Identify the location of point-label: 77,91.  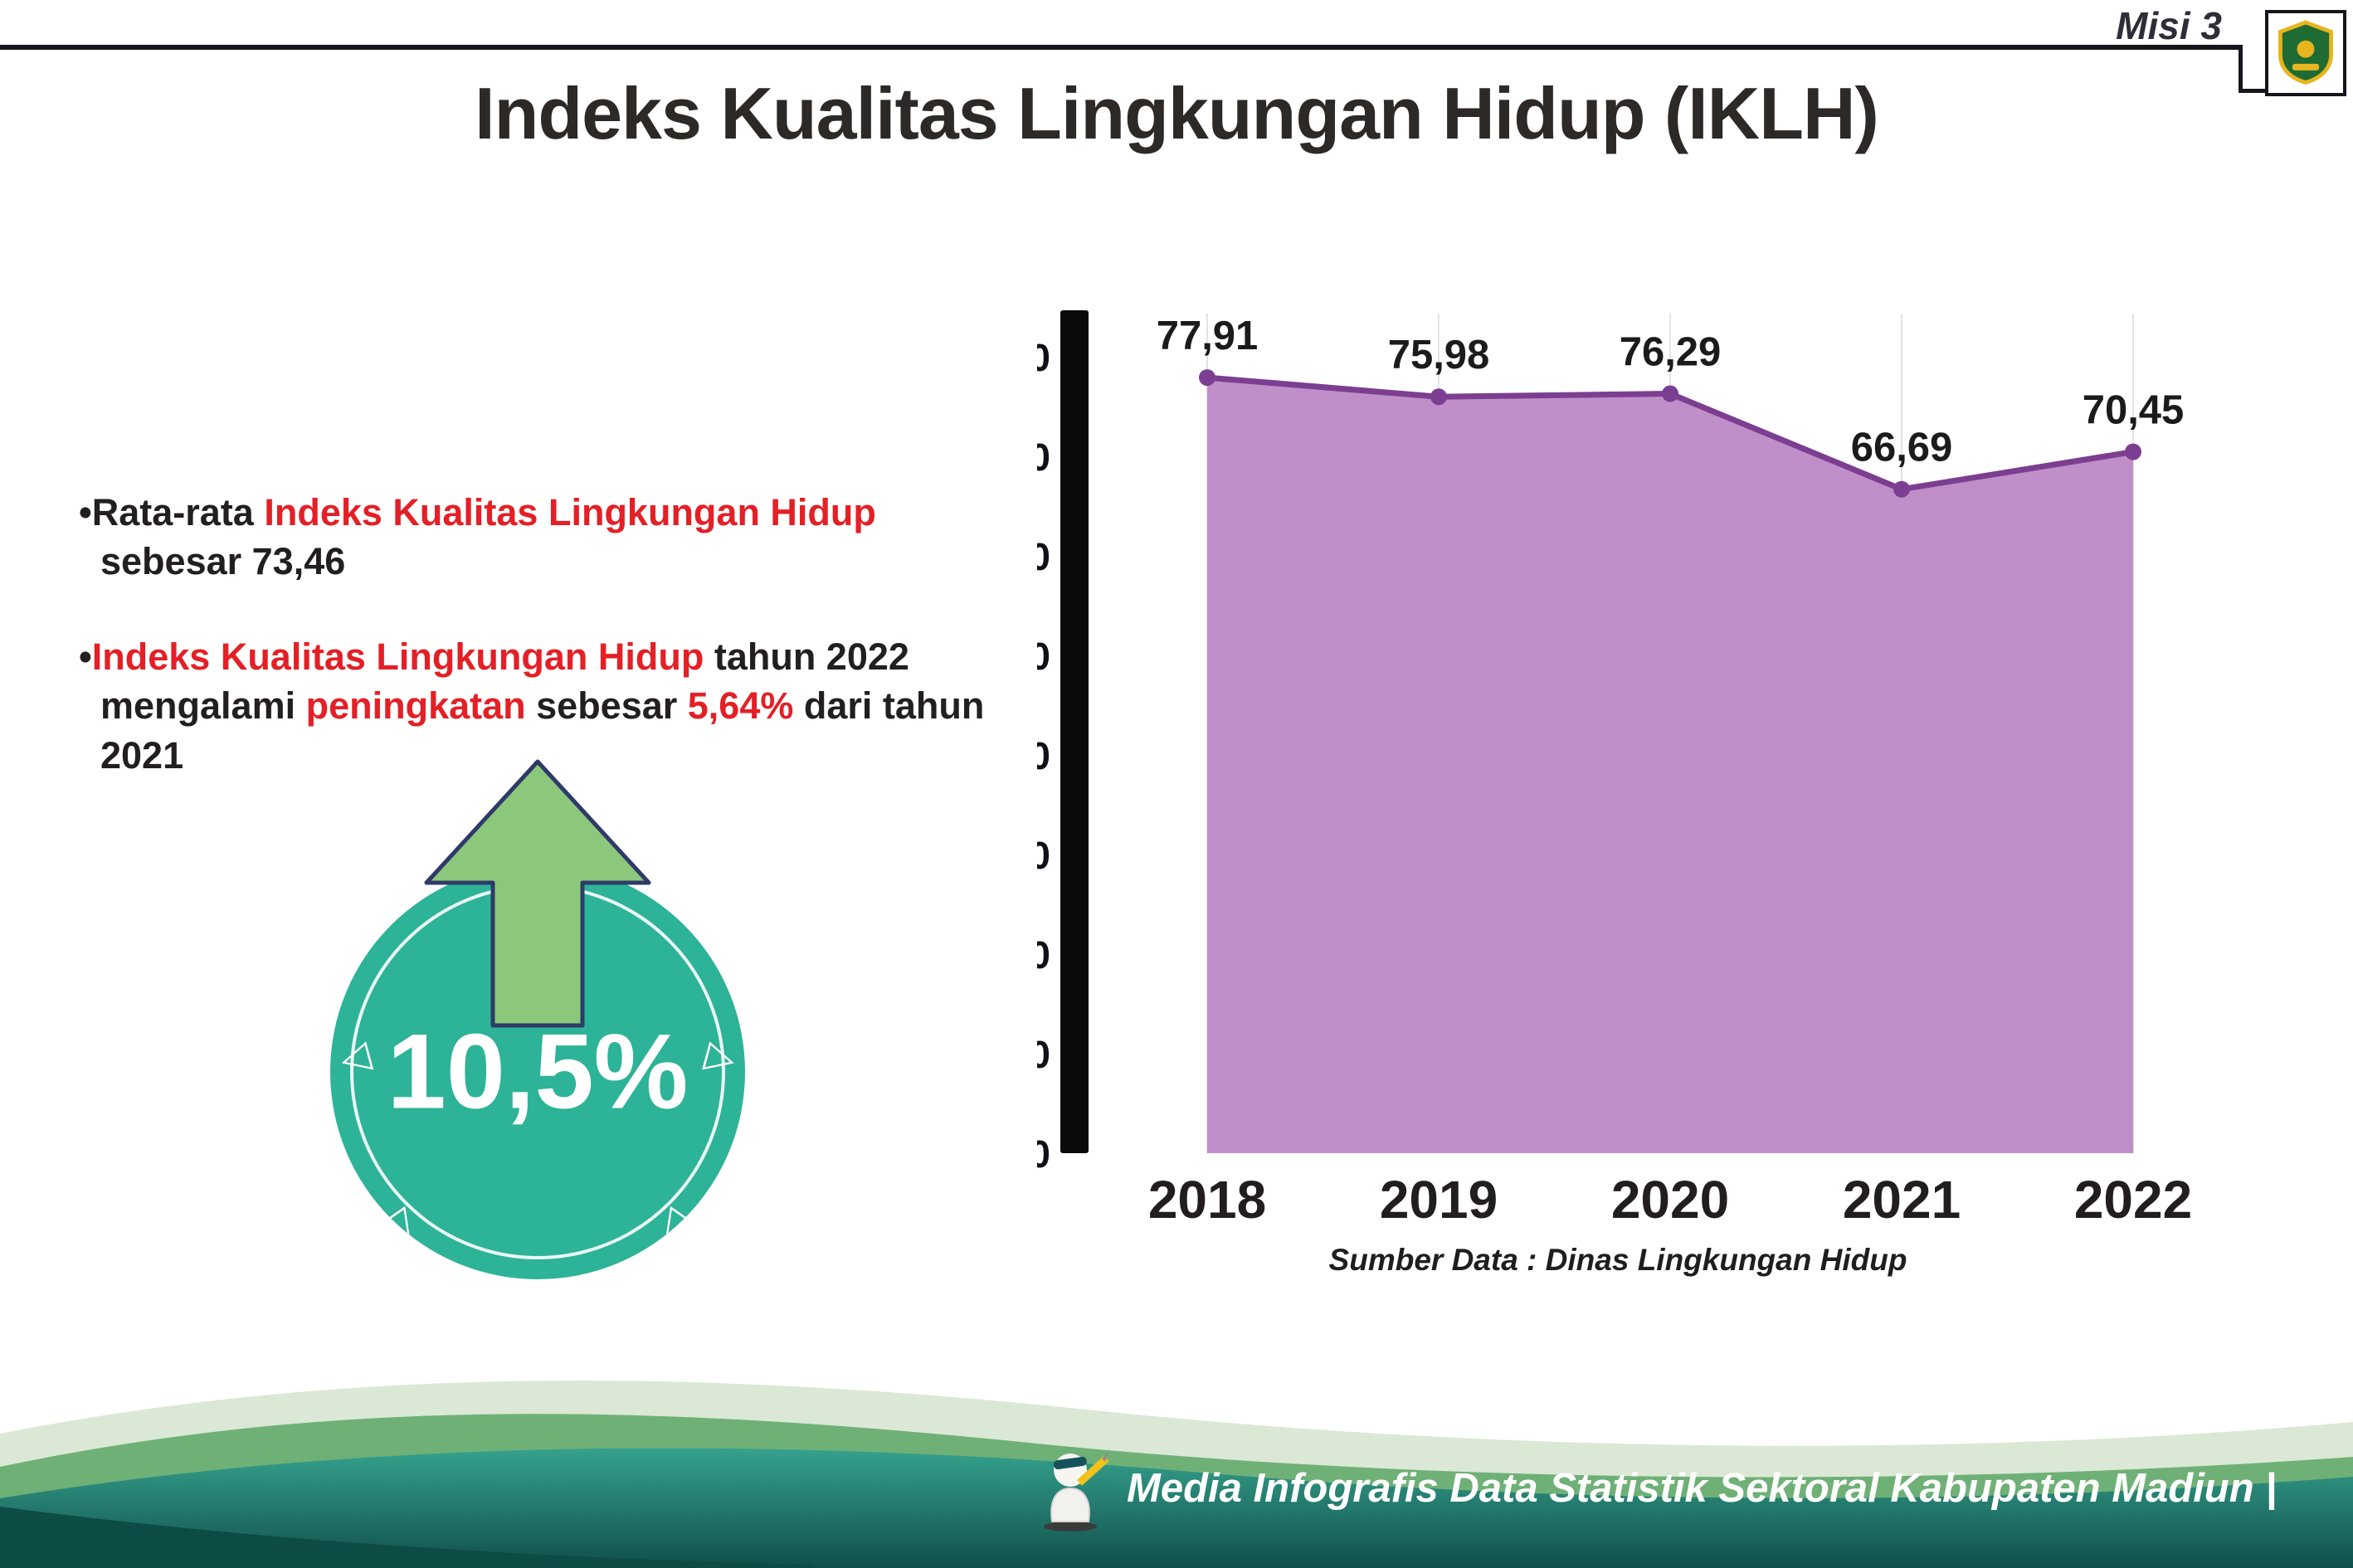
(1208, 336).